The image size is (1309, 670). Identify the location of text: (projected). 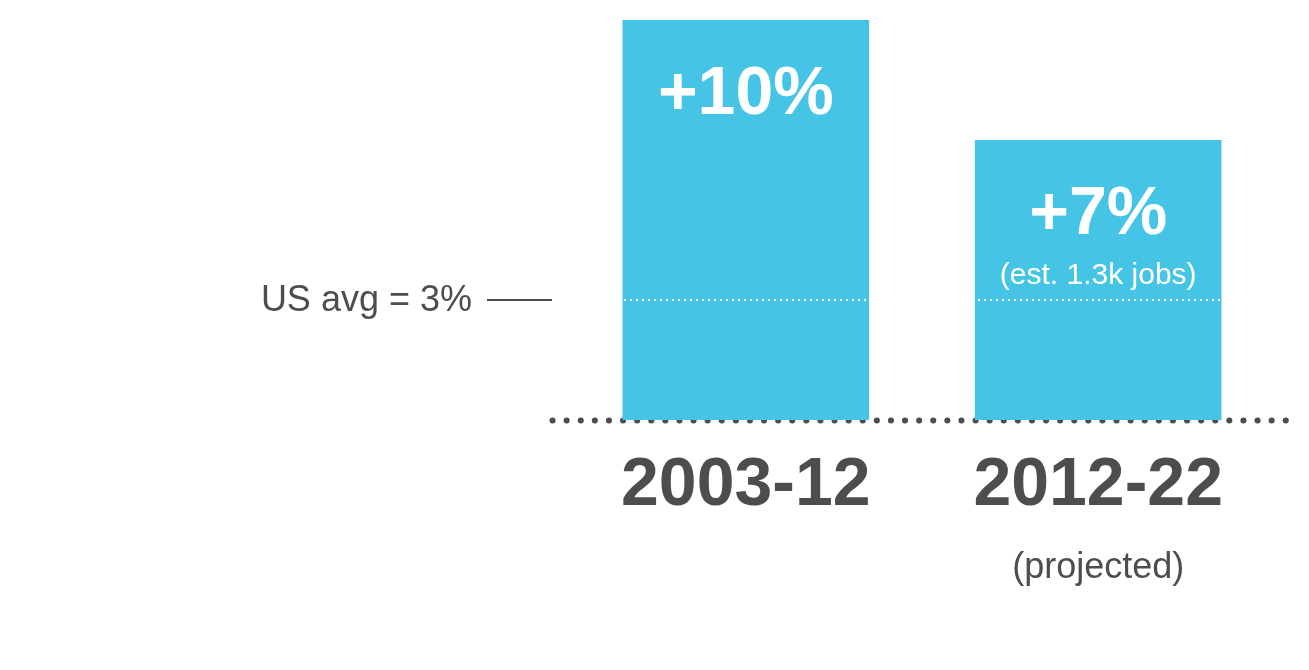
(1098, 565).